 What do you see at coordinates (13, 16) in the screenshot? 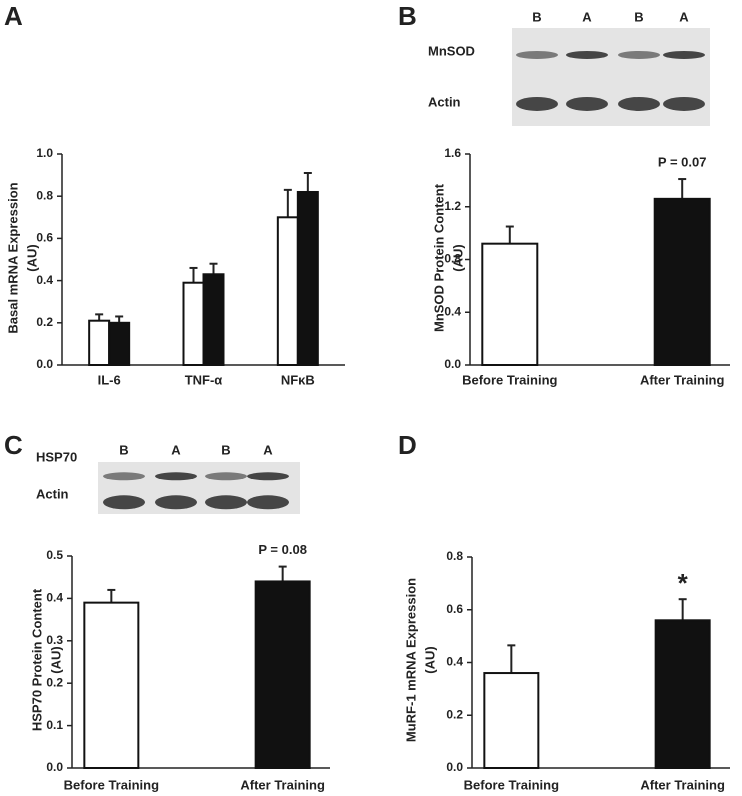
I see `panel-letter: A` at bounding box center [13, 16].